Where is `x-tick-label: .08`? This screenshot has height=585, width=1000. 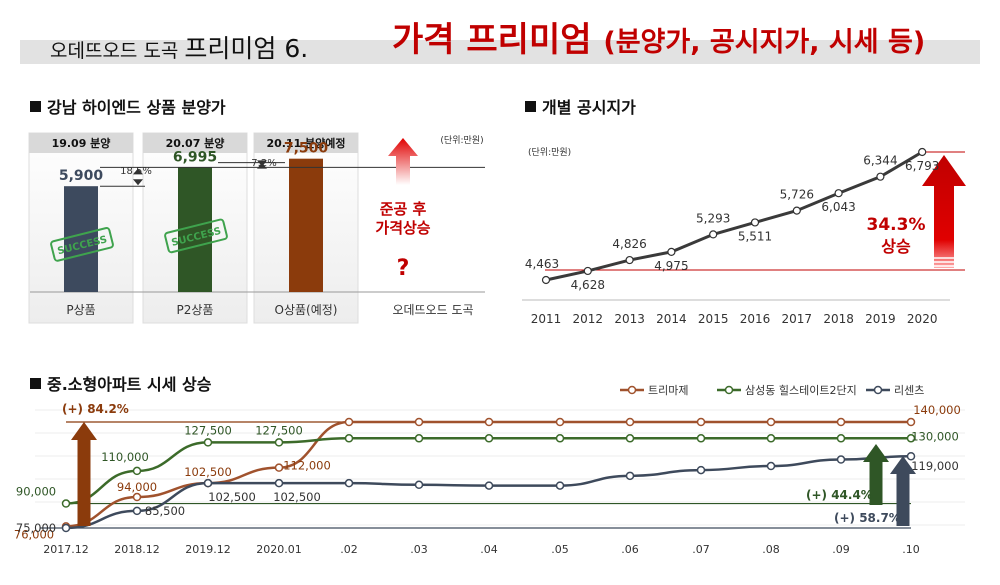
x-tick-label: .08 is located at coordinates (771, 549).